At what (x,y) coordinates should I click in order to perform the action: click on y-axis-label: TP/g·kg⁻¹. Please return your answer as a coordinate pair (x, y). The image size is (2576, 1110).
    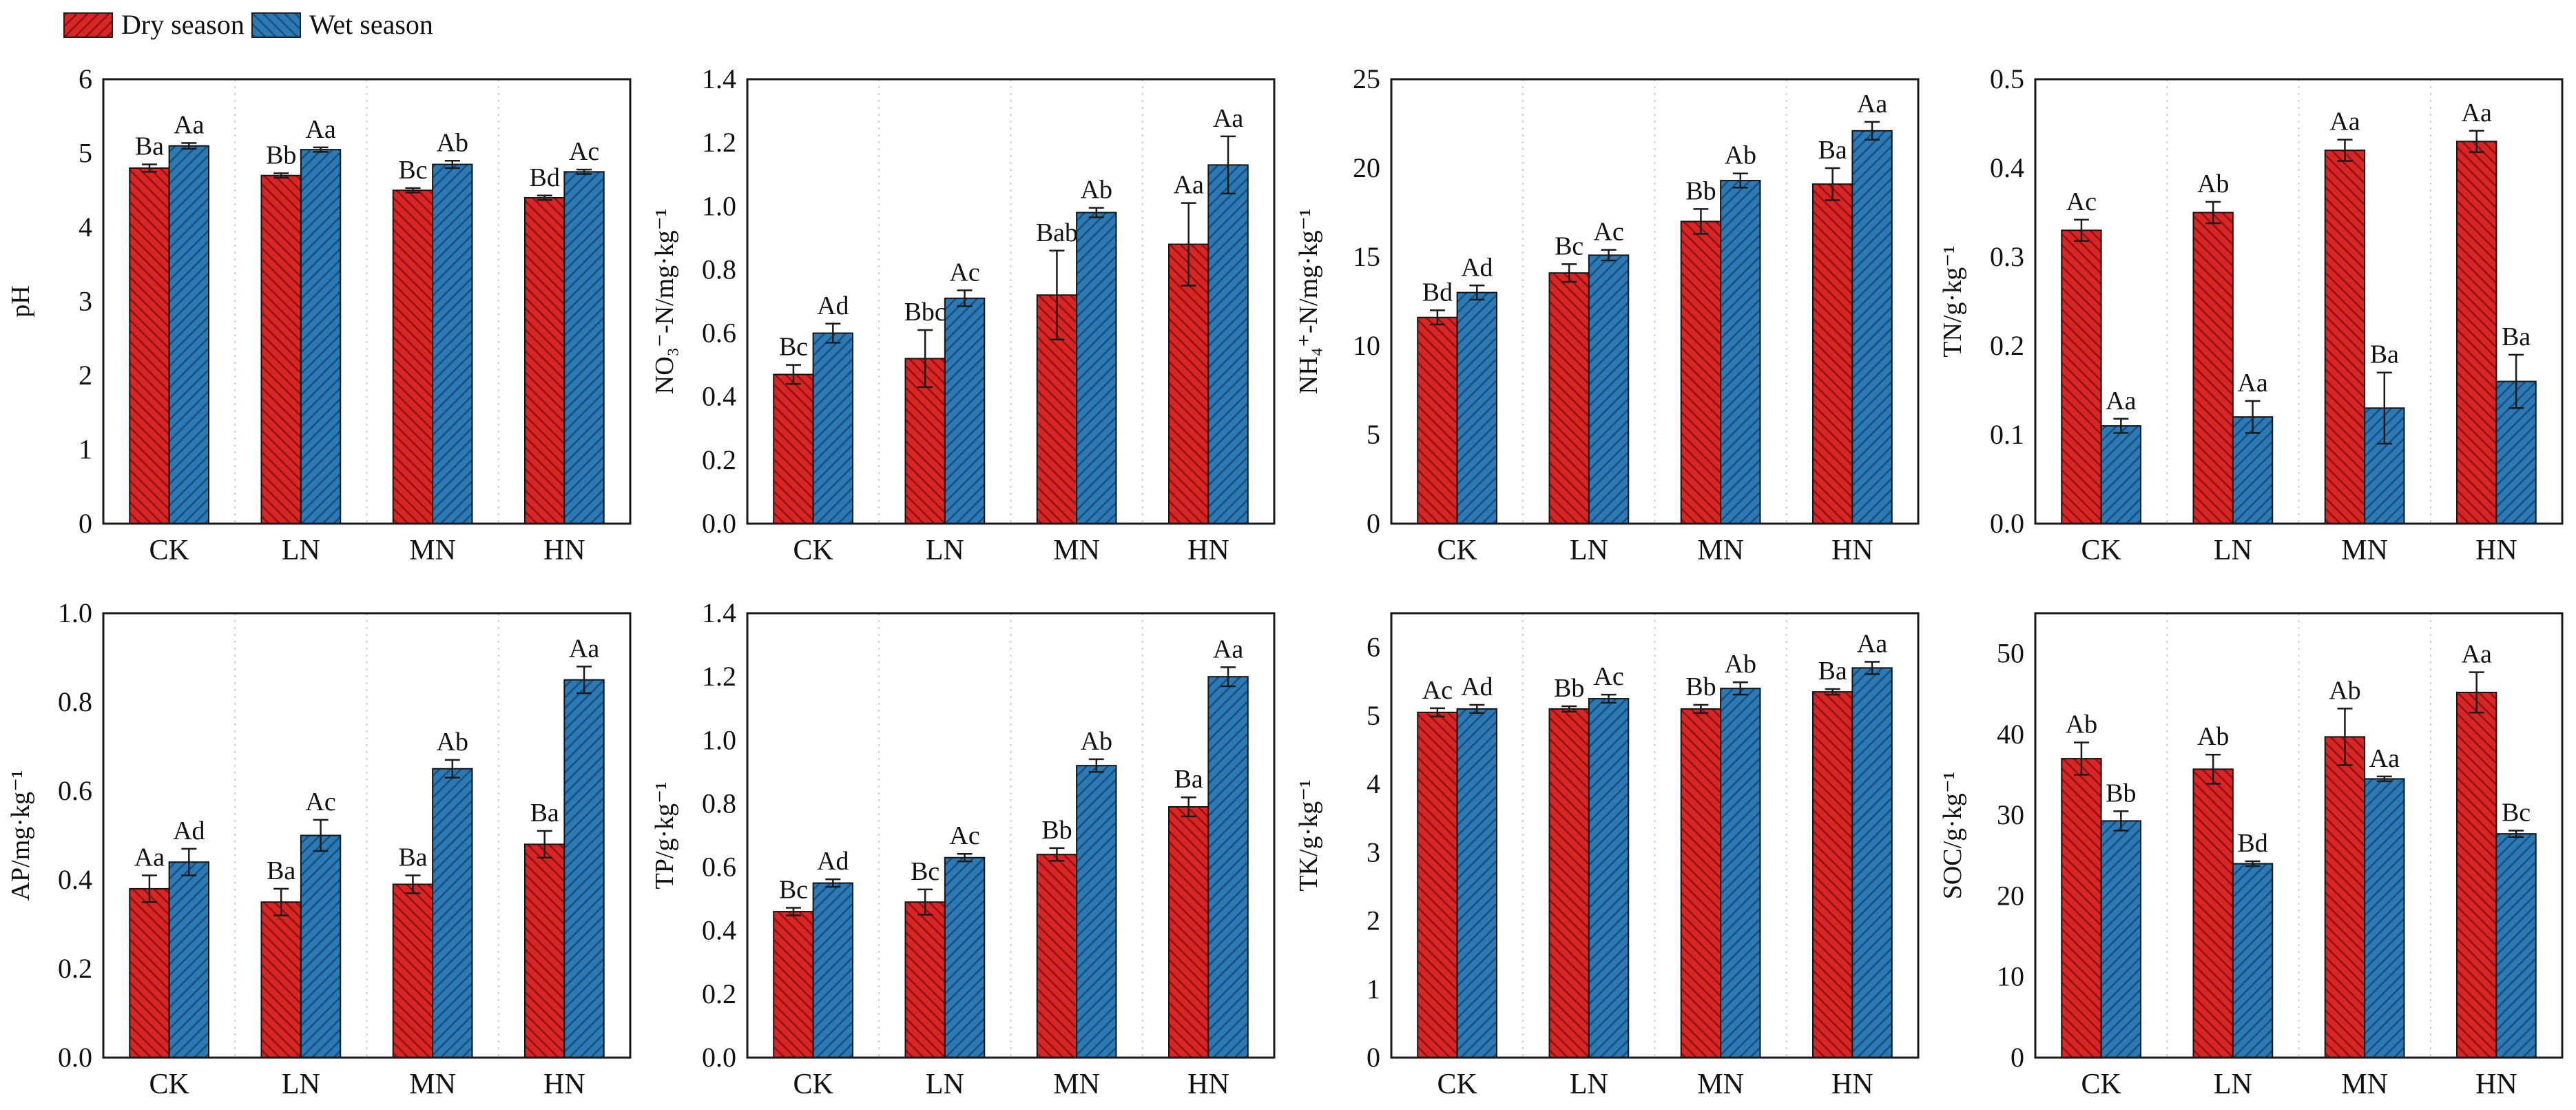
    Looking at the image, I should click on (664, 835).